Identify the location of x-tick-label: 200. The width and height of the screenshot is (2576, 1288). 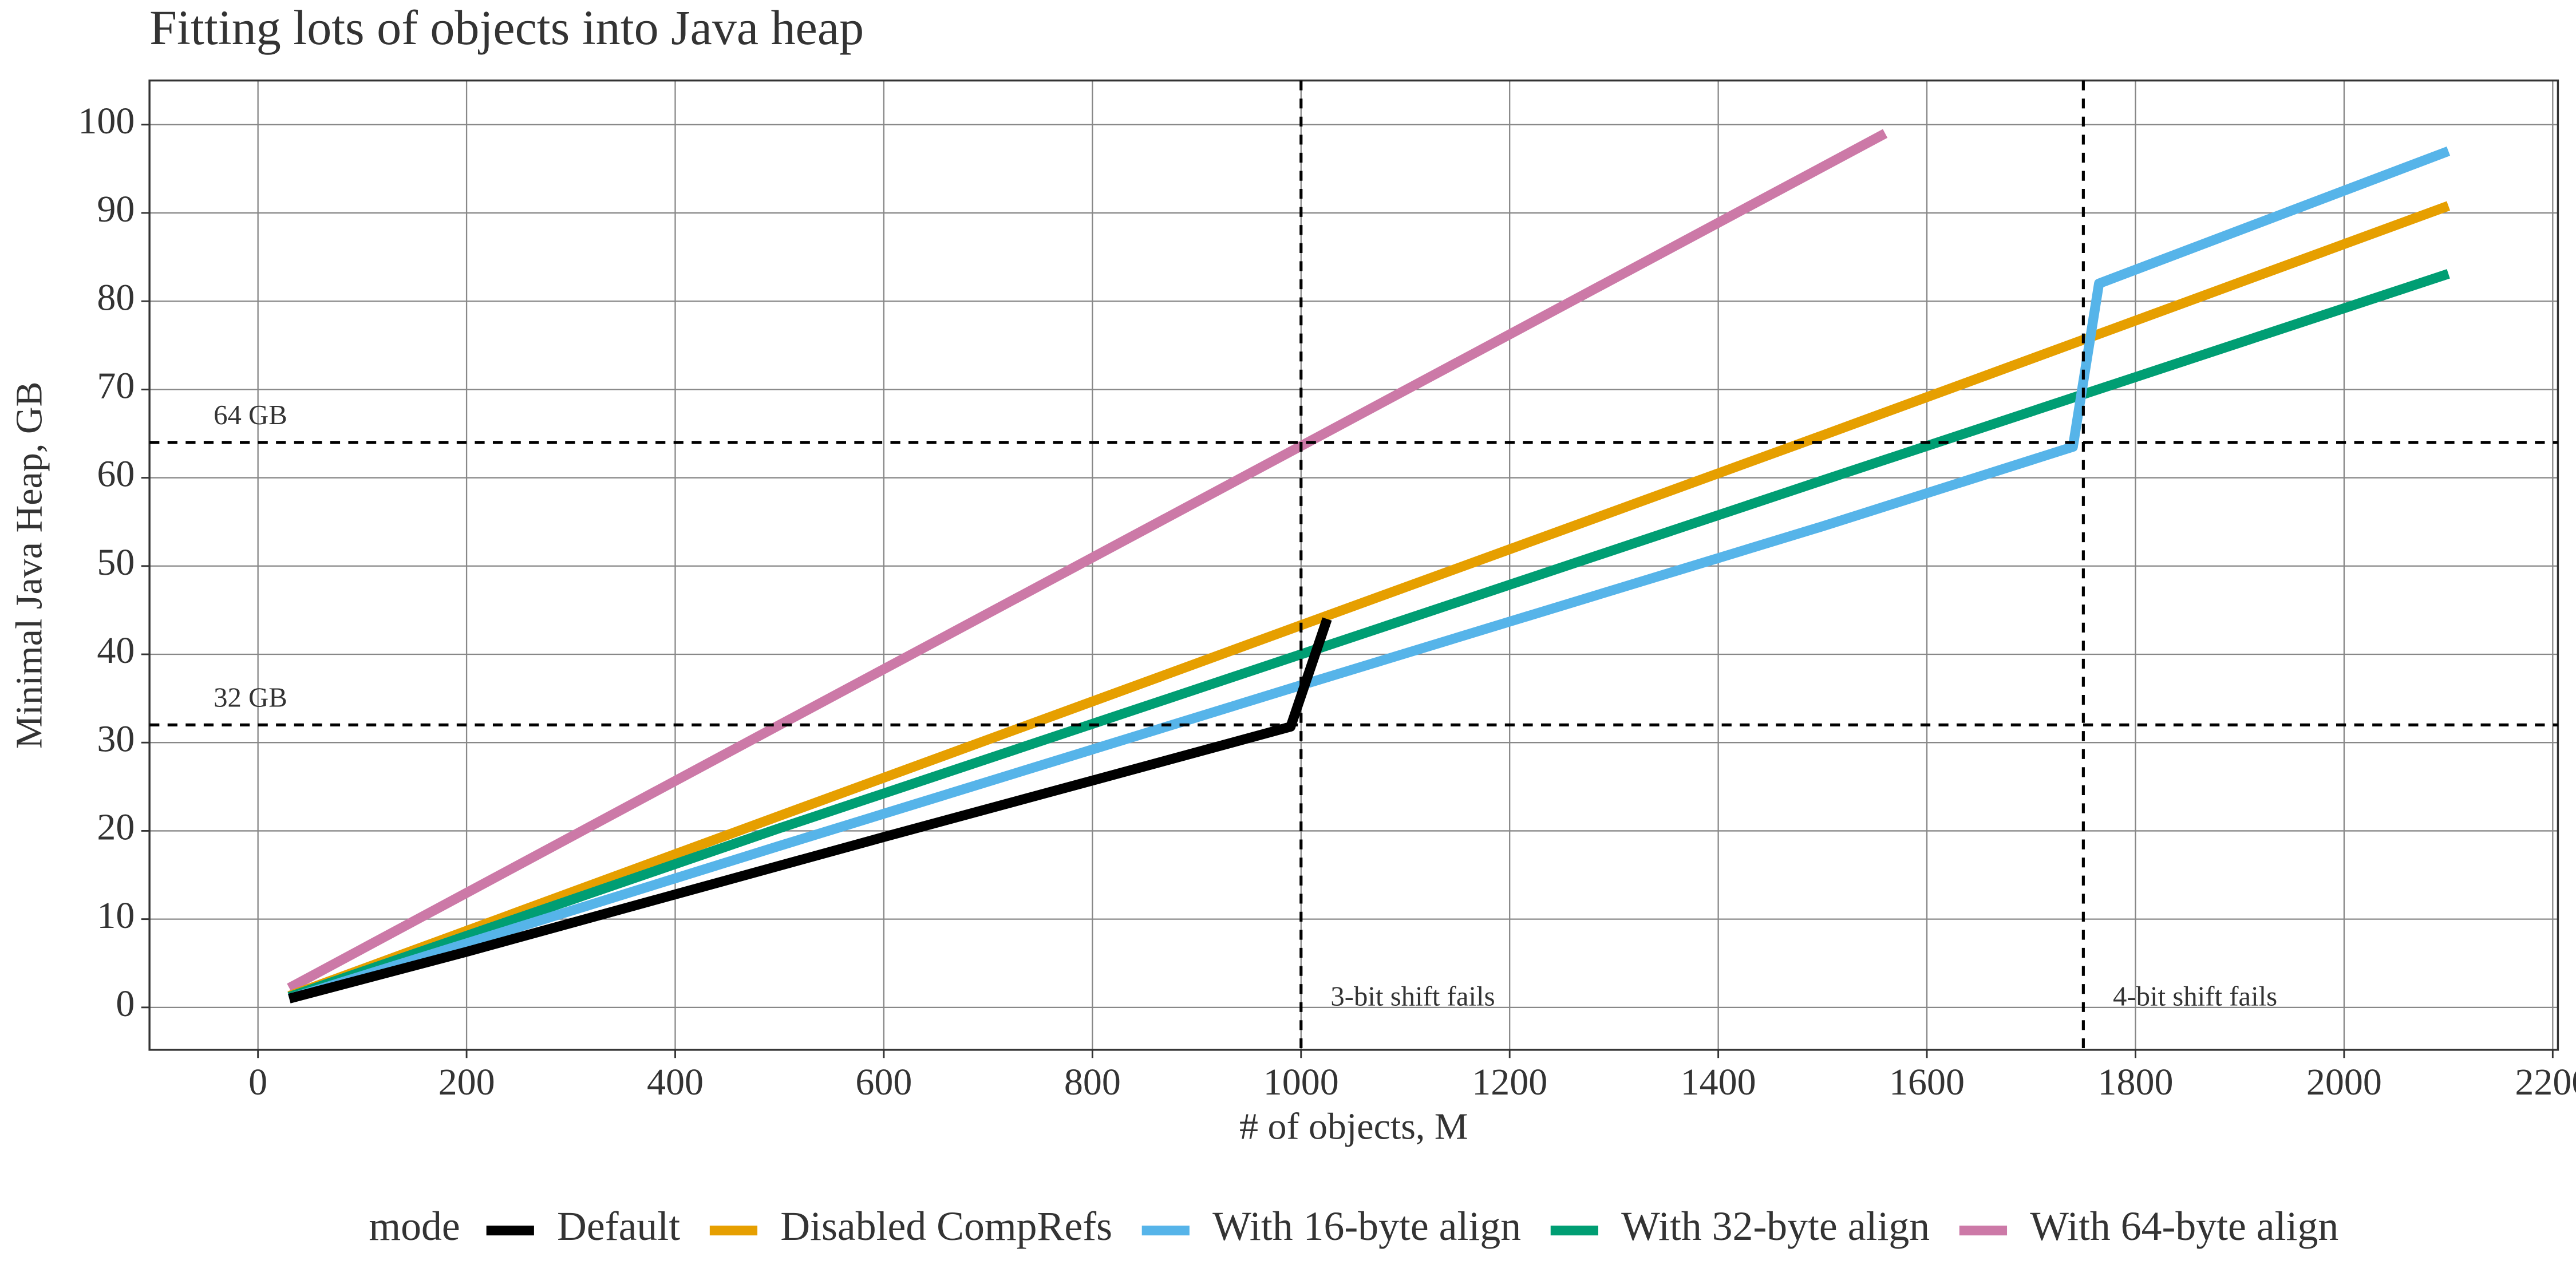
(466, 1082).